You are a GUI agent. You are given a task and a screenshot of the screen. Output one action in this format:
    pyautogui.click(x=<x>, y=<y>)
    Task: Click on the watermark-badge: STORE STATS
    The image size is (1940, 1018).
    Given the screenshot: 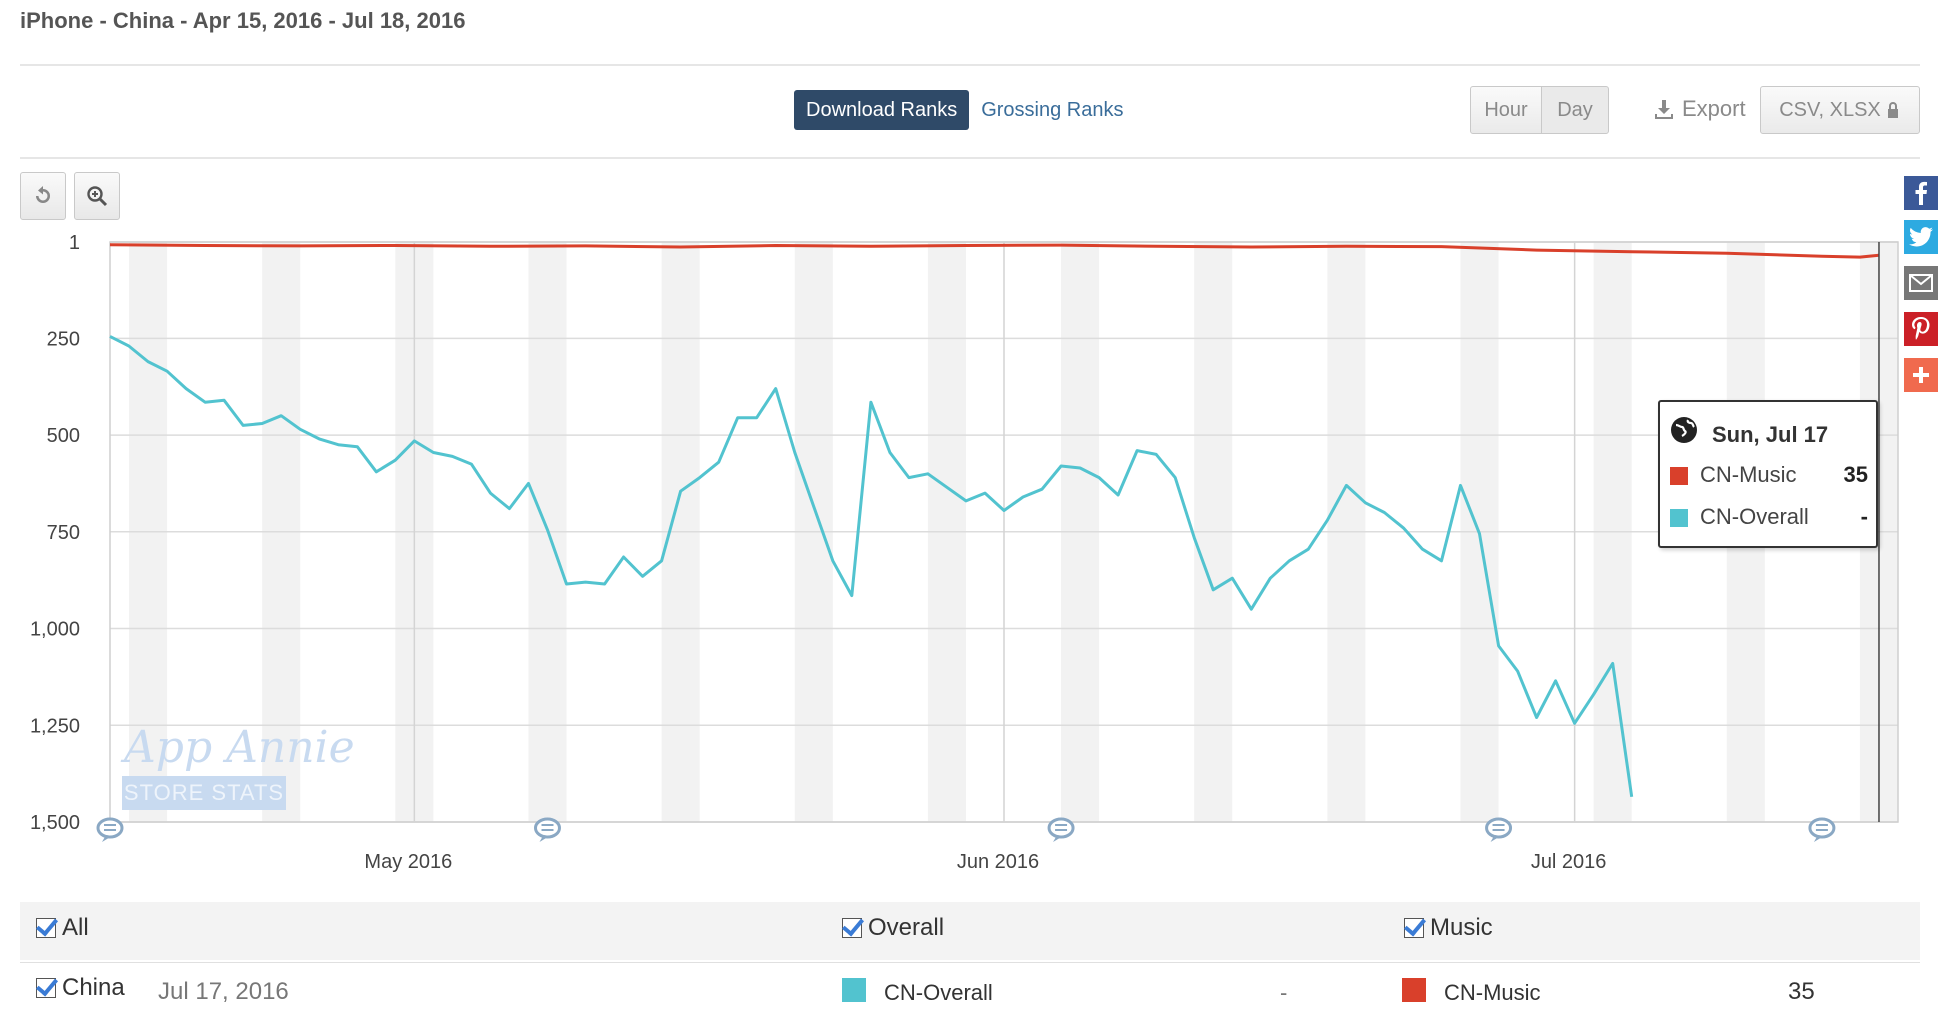 What is the action you would take?
    pyautogui.click(x=204, y=793)
    